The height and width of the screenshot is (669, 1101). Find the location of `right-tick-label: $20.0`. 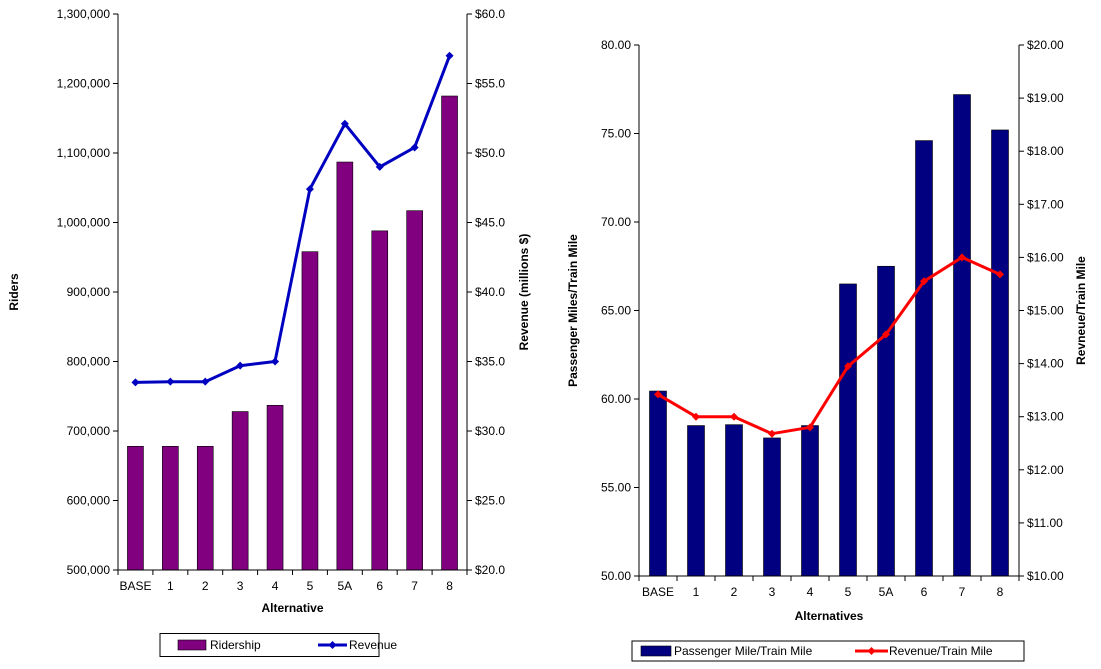

right-tick-label: $20.0 is located at coordinates (490, 570).